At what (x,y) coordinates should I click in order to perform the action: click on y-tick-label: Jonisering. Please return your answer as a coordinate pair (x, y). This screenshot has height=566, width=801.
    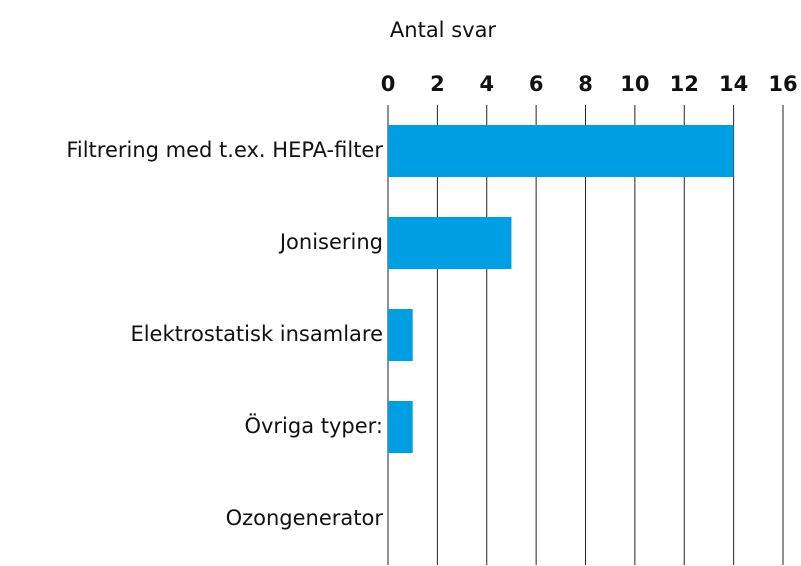
    Looking at the image, I should click on (330, 242).